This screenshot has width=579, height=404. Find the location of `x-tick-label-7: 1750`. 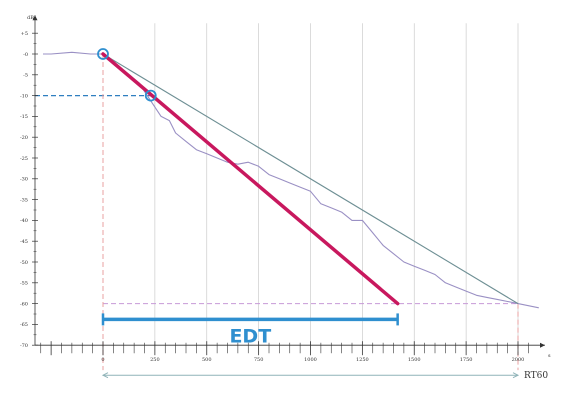

x-tick-label-7: 1750 is located at coordinates (466, 360).